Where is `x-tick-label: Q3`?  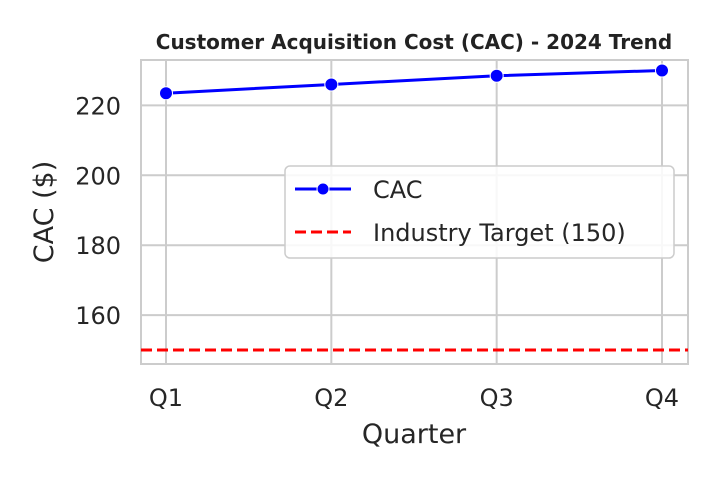 x-tick-label: Q3 is located at coordinates (497, 398).